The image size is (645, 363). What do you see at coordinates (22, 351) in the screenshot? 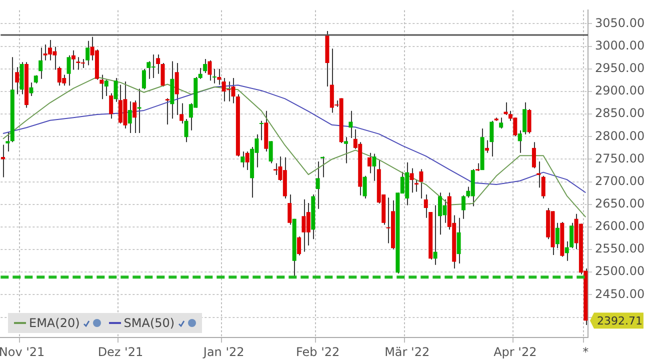
I see `x-tick-label: Nov '21` at bounding box center [22, 351].